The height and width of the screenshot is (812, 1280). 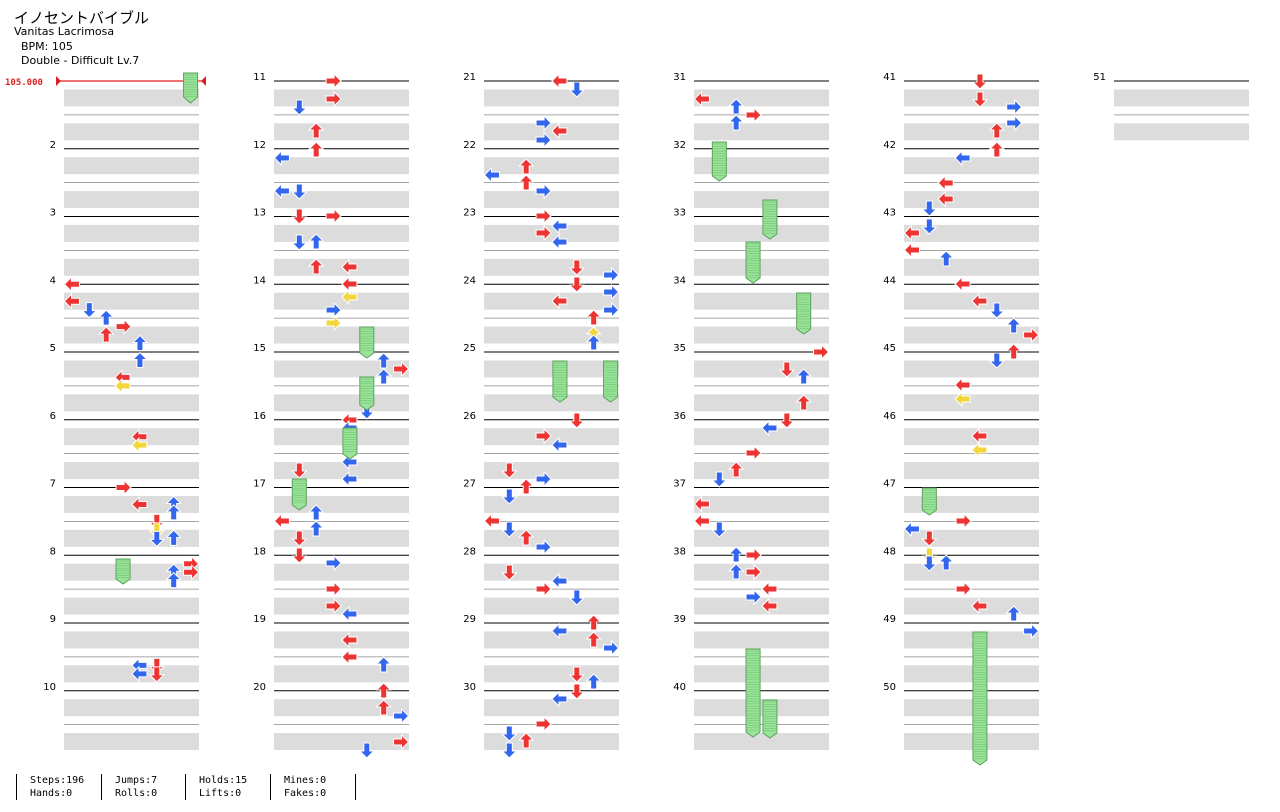 What do you see at coordinates (679, 145) in the screenshot?
I see `measure-number: 32` at bounding box center [679, 145].